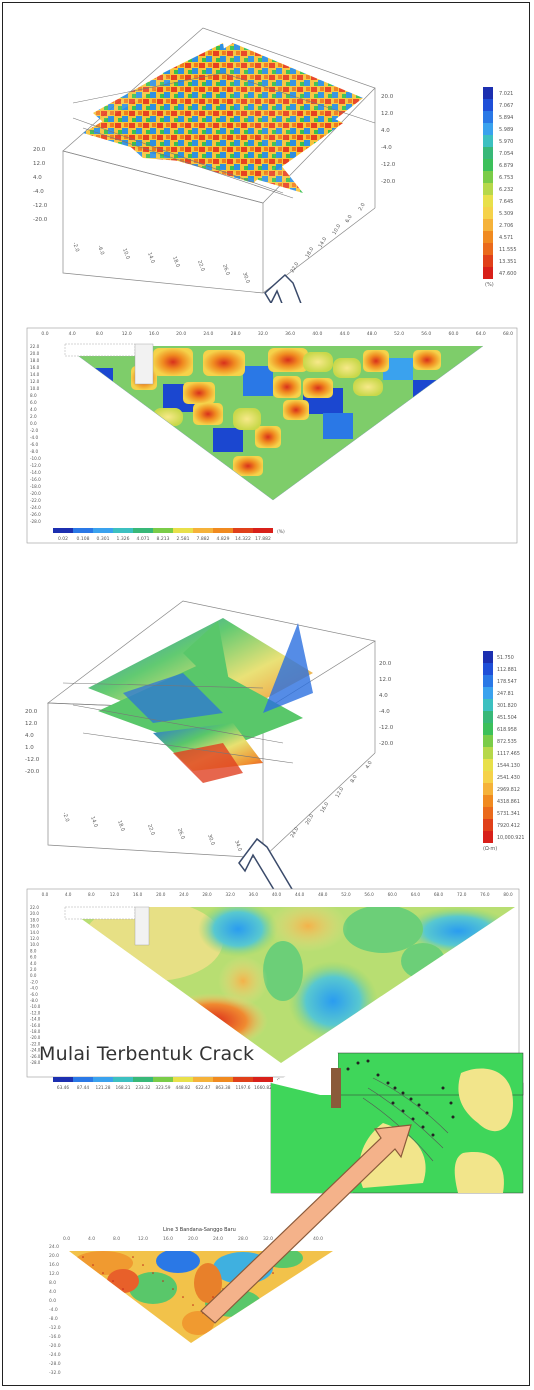 The width and height of the screenshot is (534, 1390). What do you see at coordinates (506, 142) in the screenshot?
I see `legend-label: 5.970` at bounding box center [506, 142].